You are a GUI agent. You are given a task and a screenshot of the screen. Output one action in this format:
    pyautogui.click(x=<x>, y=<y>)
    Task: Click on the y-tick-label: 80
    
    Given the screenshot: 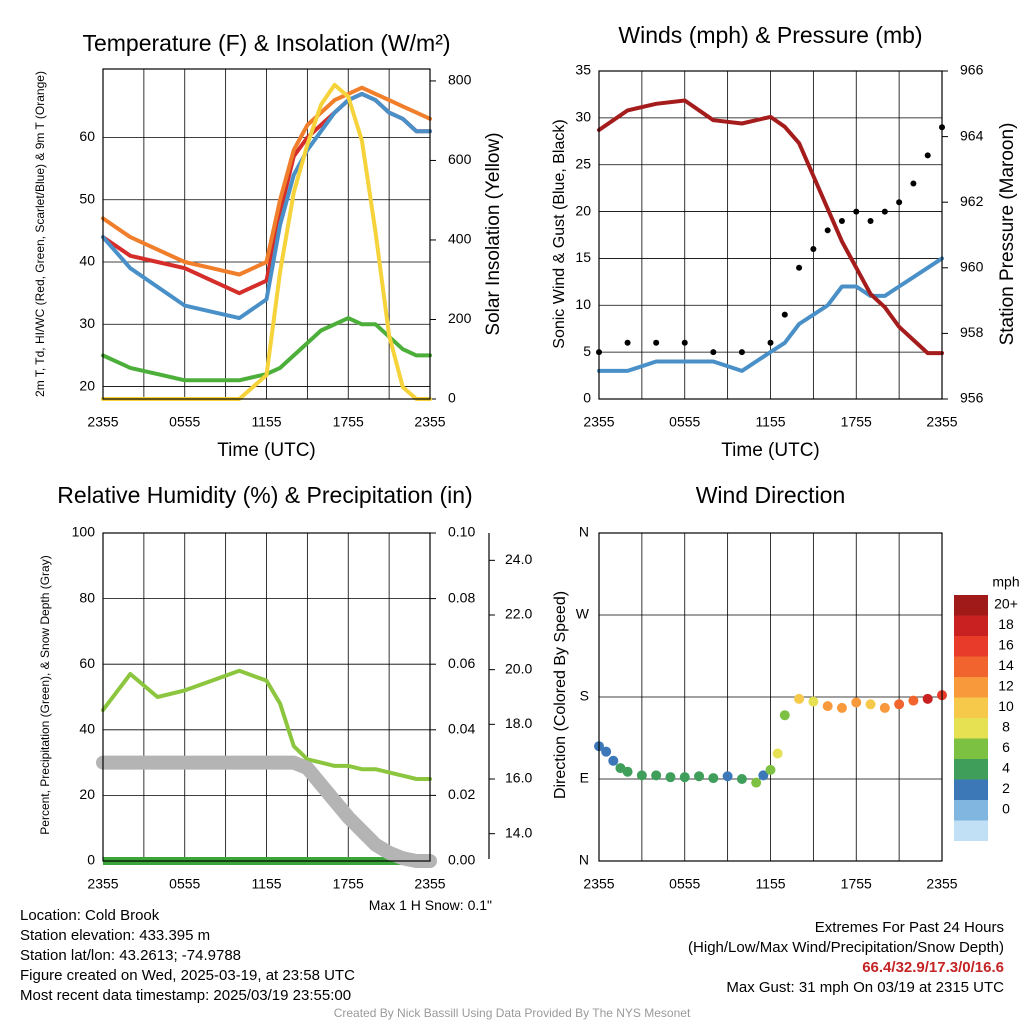 What is the action you would take?
    pyautogui.click(x=87, y=597)
    